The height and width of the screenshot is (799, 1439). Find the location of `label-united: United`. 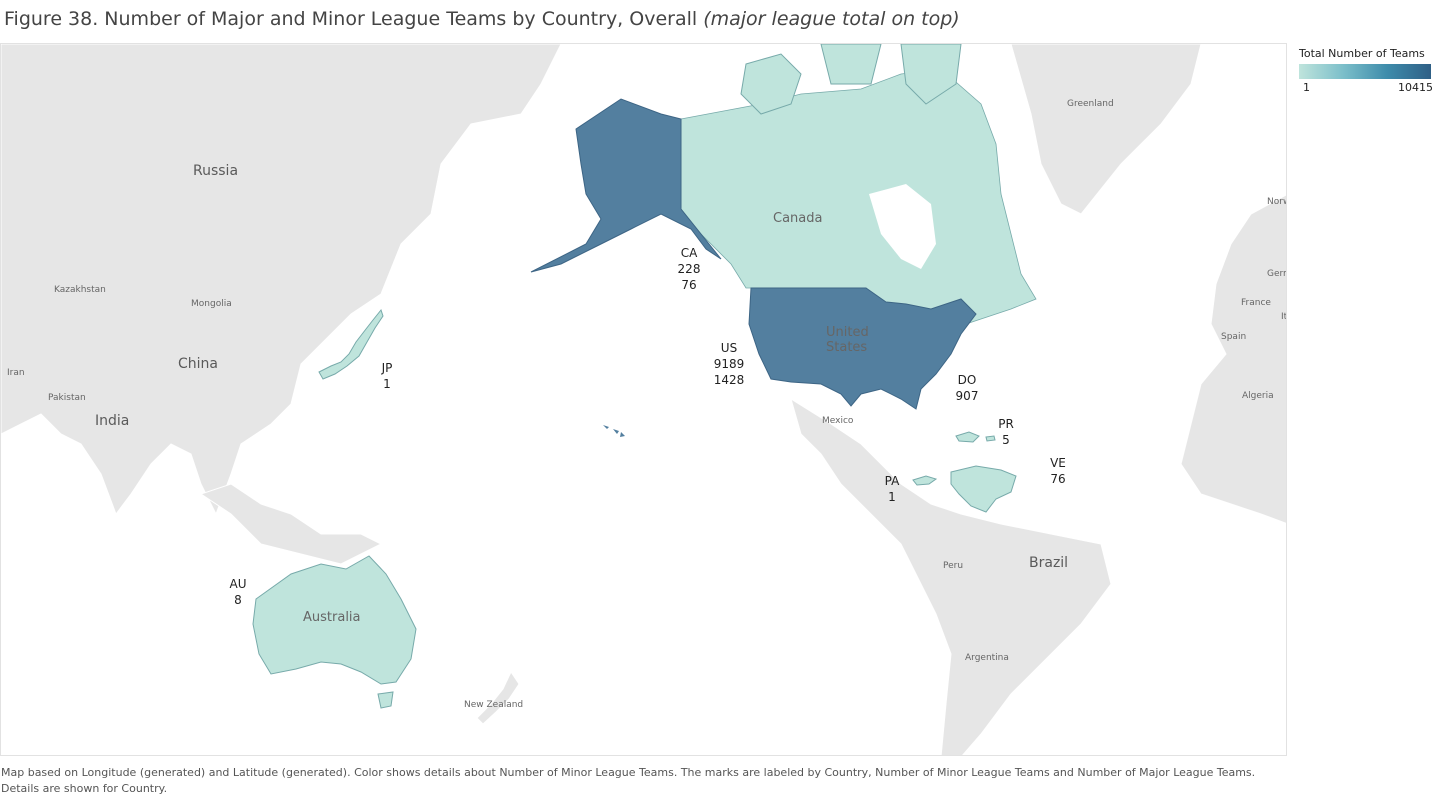

label-united: United is located at coordinates (847, 332).